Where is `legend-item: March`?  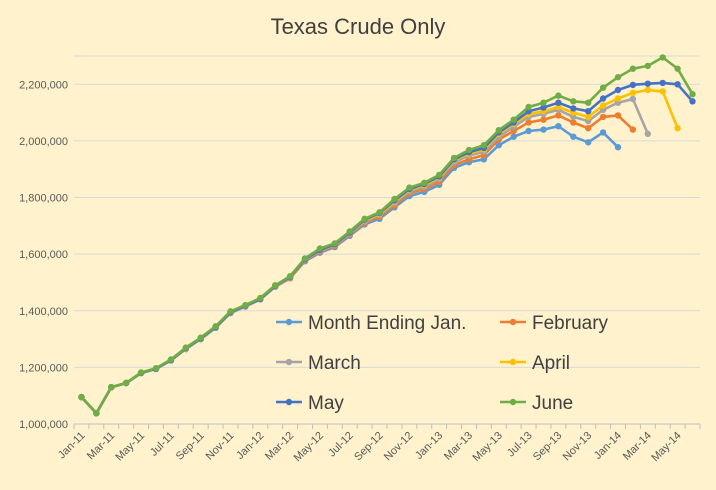
legend-item: March is located at coordinates (318, 363).